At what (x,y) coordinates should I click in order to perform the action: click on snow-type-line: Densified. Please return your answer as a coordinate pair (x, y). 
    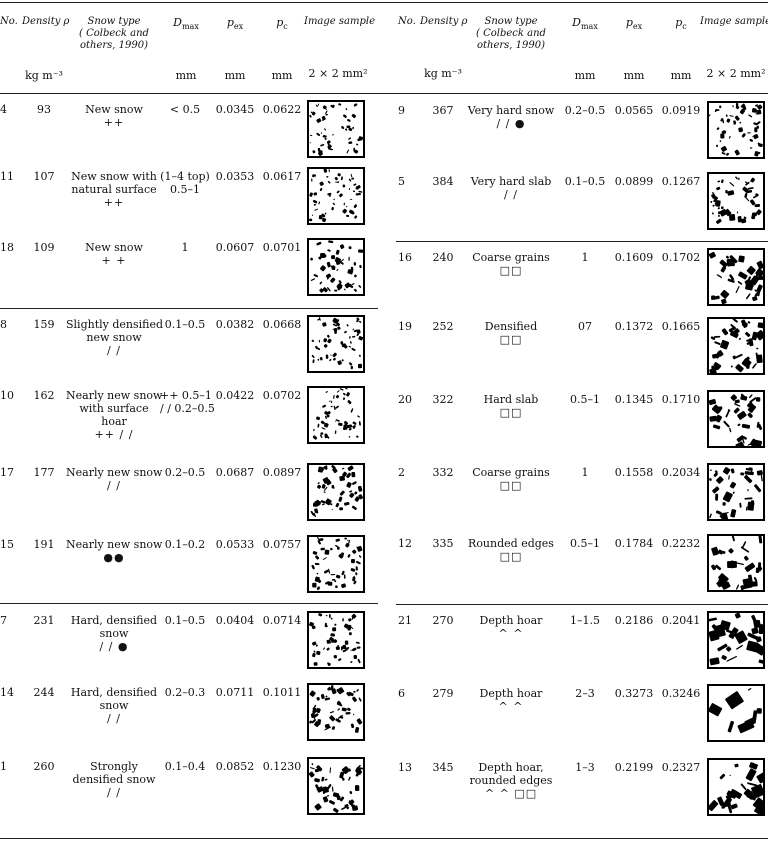
    Looking at the image, I should click on (511, 326).